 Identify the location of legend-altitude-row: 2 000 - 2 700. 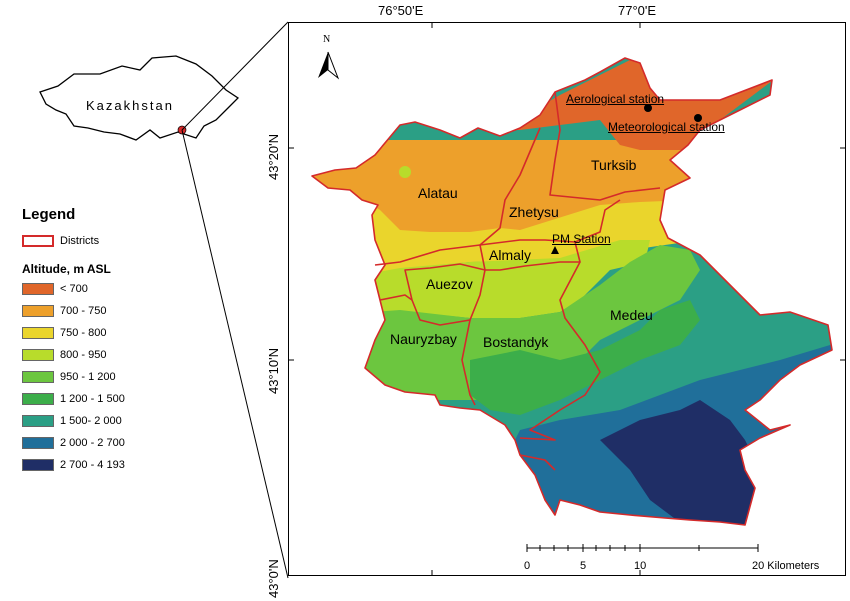
(73, 443).